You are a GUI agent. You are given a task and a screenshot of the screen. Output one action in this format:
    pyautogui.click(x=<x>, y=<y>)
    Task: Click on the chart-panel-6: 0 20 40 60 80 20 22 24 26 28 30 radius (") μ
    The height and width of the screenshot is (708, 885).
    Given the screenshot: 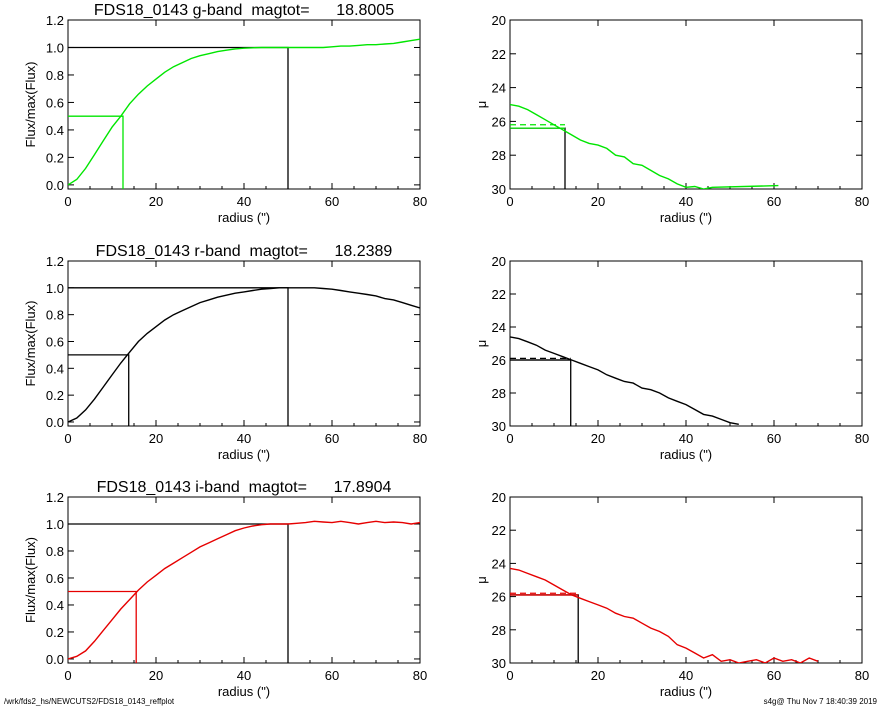 What is the action you would take?
    pyautogui.click(x=671, y=594)
    